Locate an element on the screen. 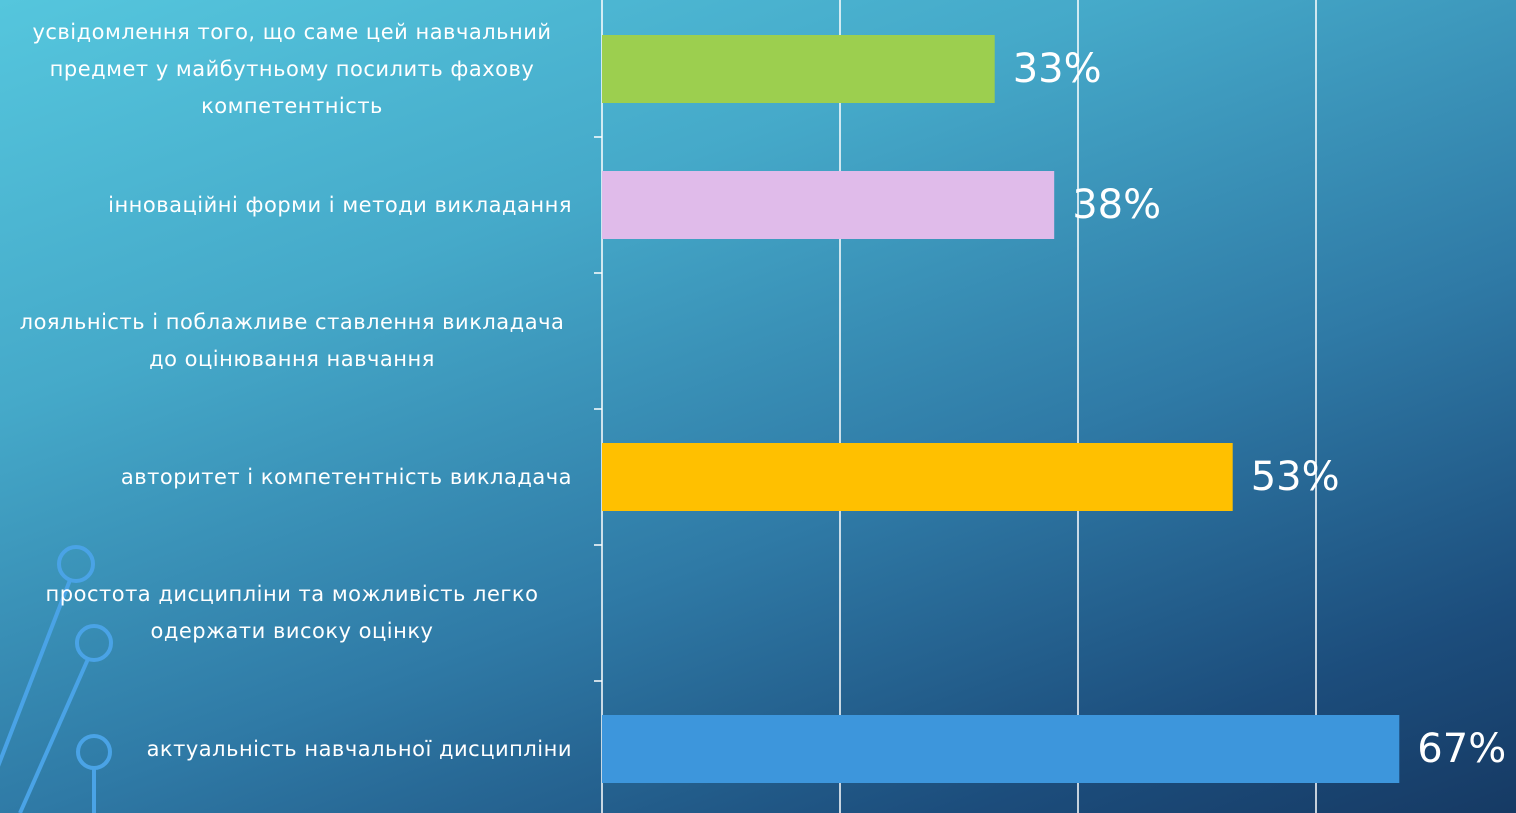 Image resolution: width=1516 pixels, height=813 pixels. decoration is located at coordinates (56, 679).